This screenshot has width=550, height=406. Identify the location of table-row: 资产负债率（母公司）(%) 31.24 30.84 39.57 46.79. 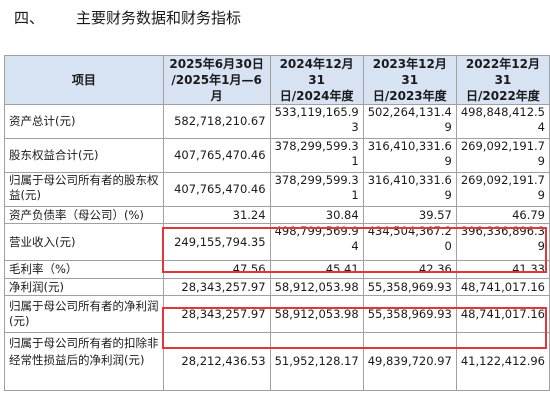
(277, 215).